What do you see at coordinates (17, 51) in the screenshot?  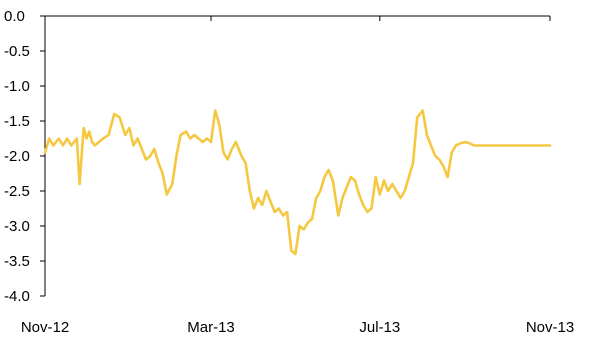 I see `y-tick-label: -0.5` at bounding box center [17, 51].